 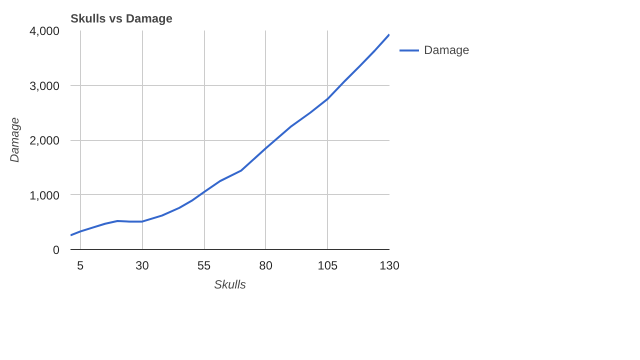 I want to click on y-tick-label: 2,000, so click(x=44, y=141).